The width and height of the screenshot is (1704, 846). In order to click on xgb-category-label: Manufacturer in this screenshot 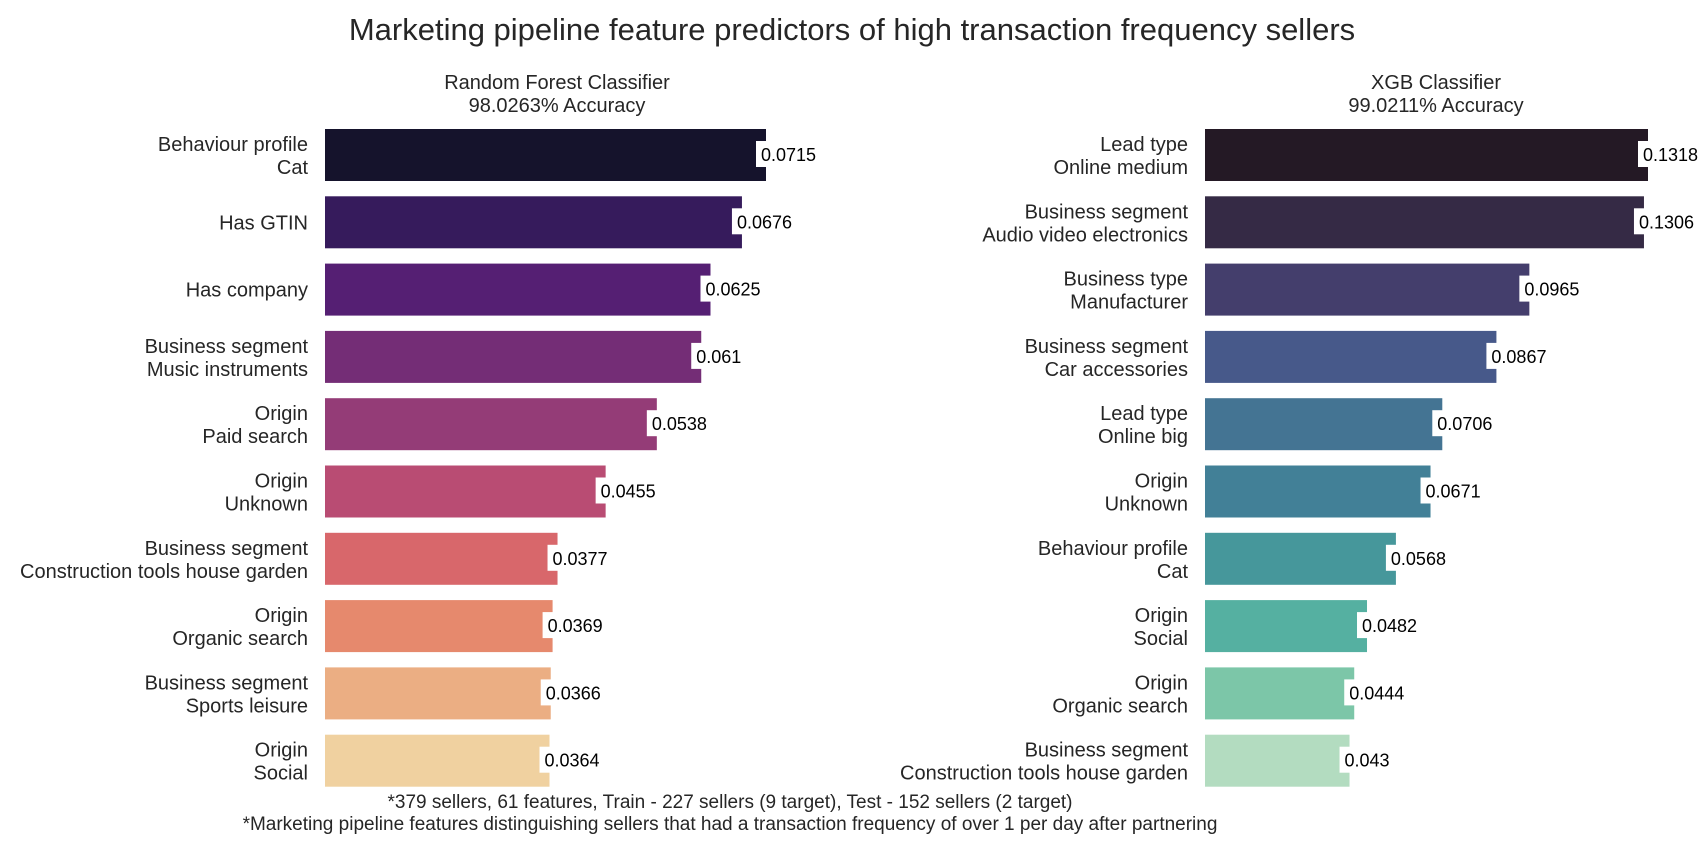, I will do `click(1129, 303)`.